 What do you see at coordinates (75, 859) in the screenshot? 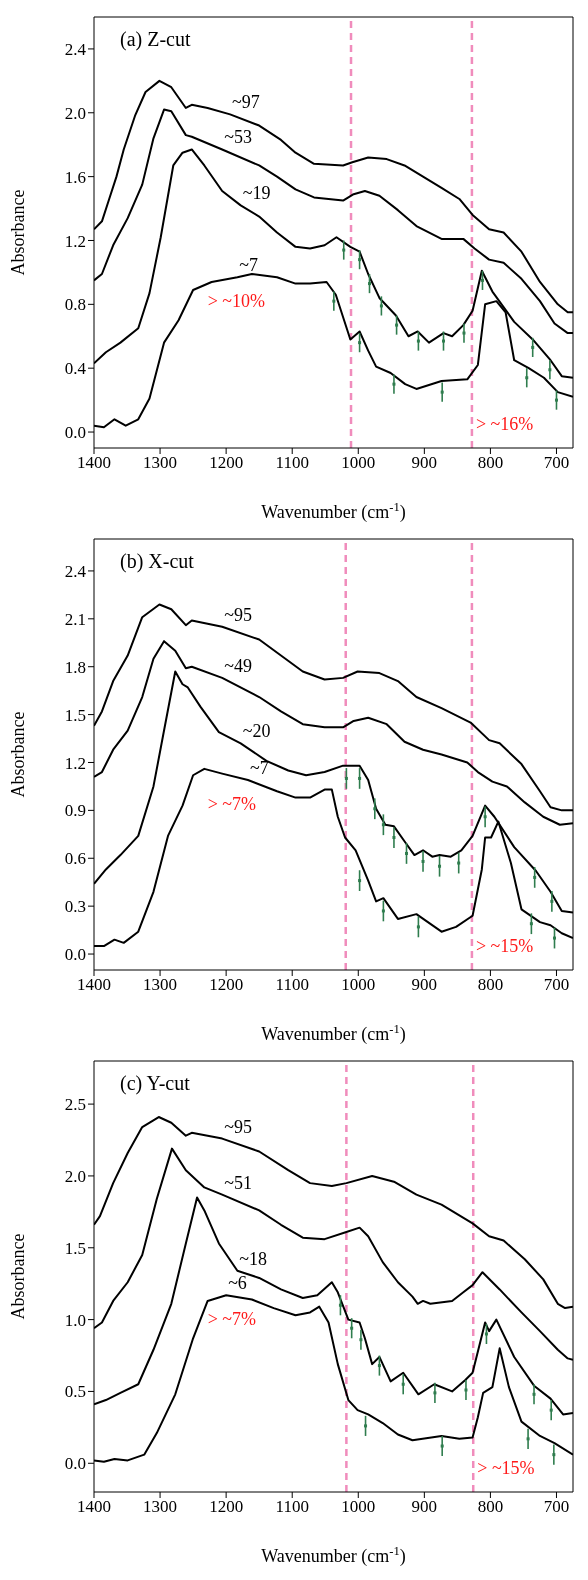
I see `y-tick-label: 0.6` at bounding box center [75, 859].